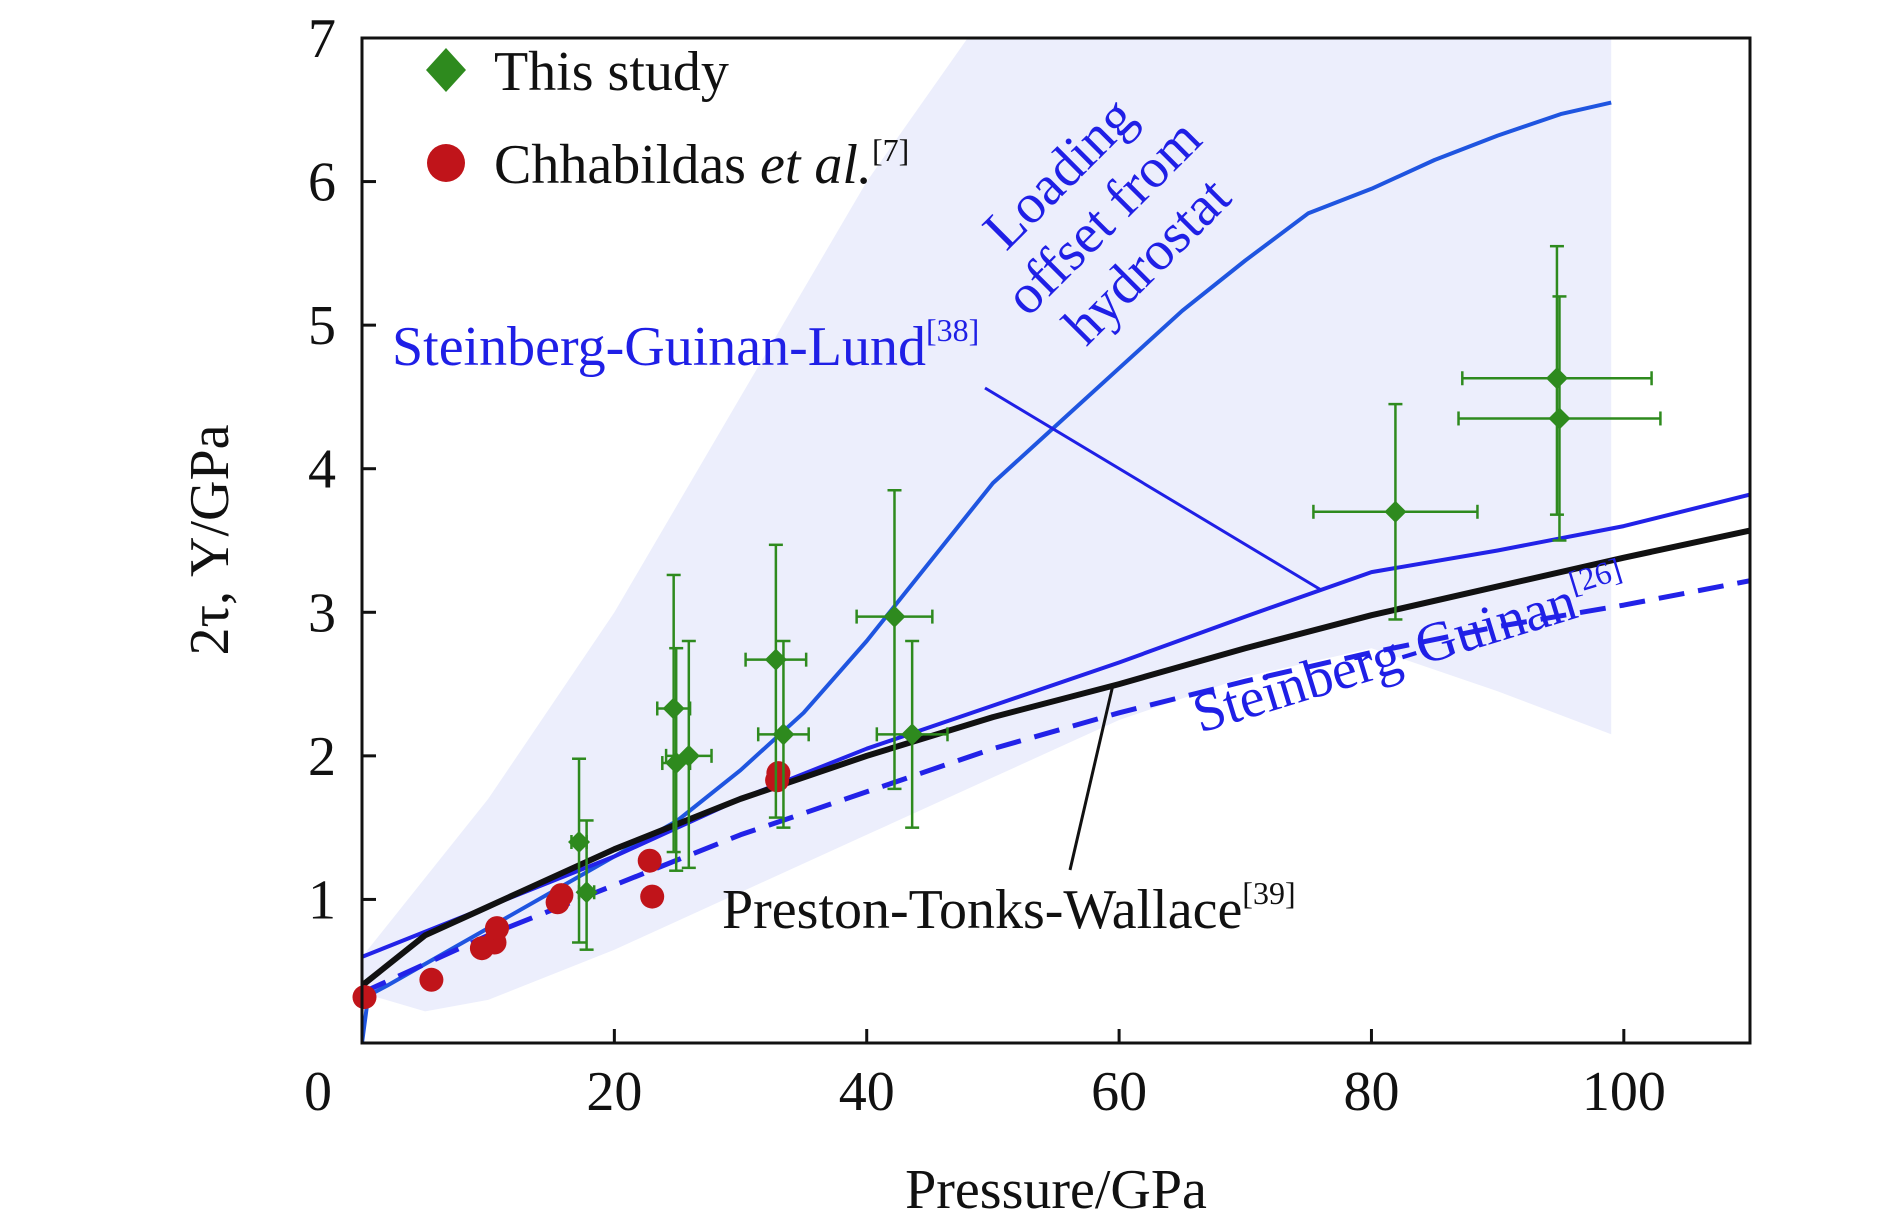 The image size is (1890, 1221). I want to click on legend-label-chhabildas: Chhabildas et al.[7], so click(701, 164).